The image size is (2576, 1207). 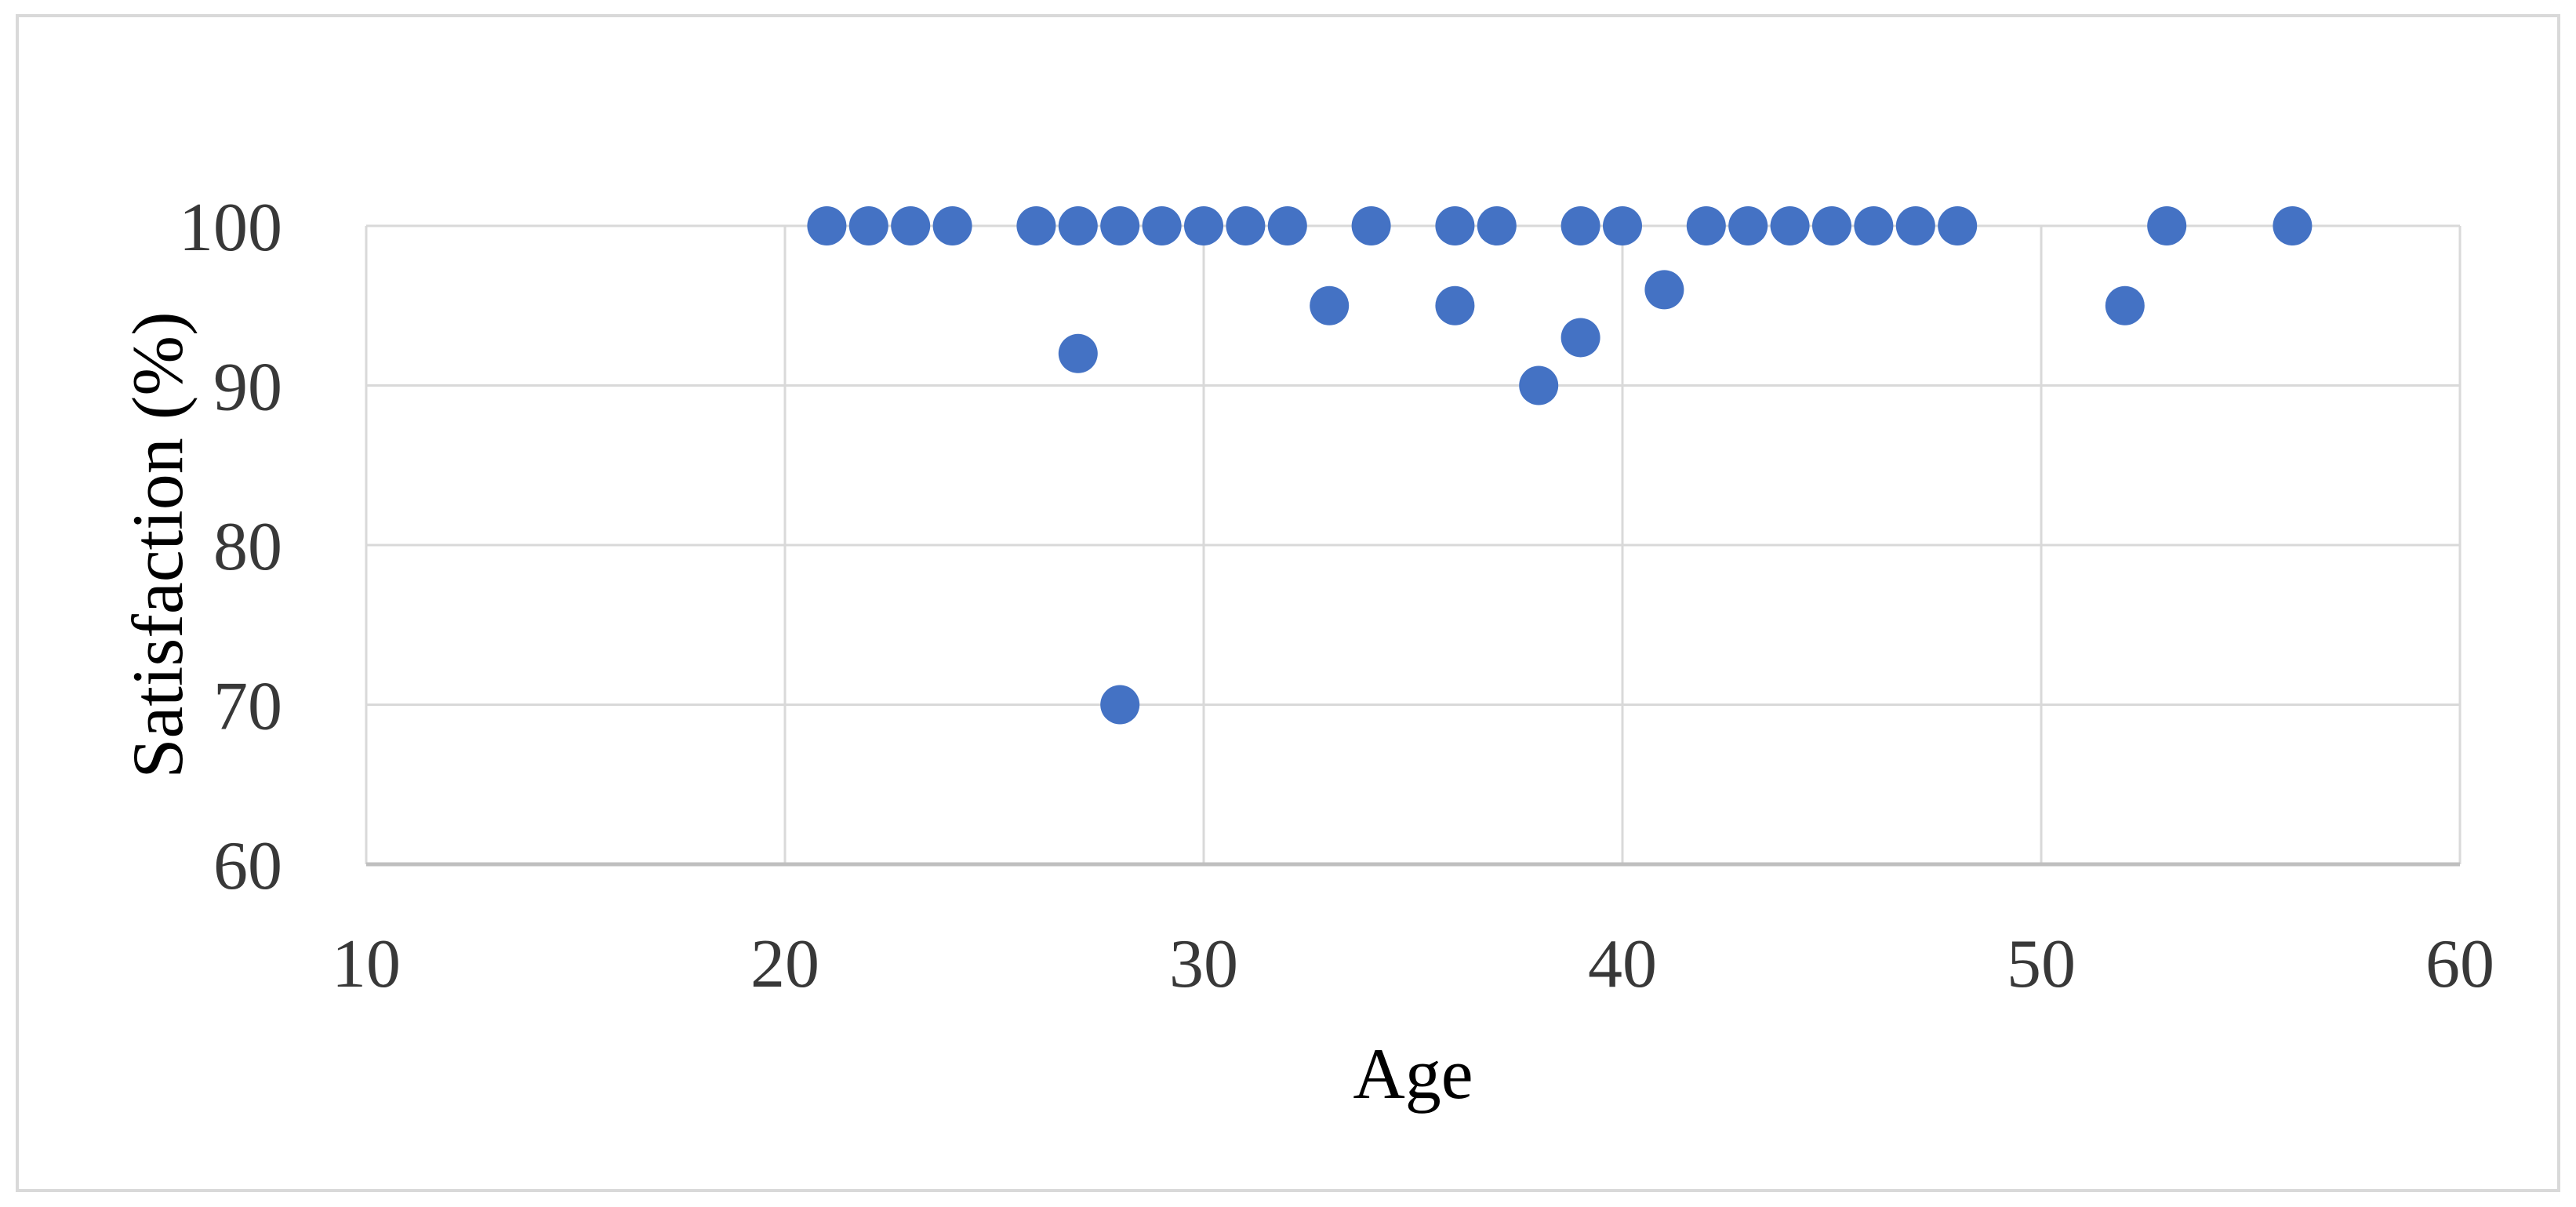 I want to click on y-tick-label: 90, so click(x=247, y=388).